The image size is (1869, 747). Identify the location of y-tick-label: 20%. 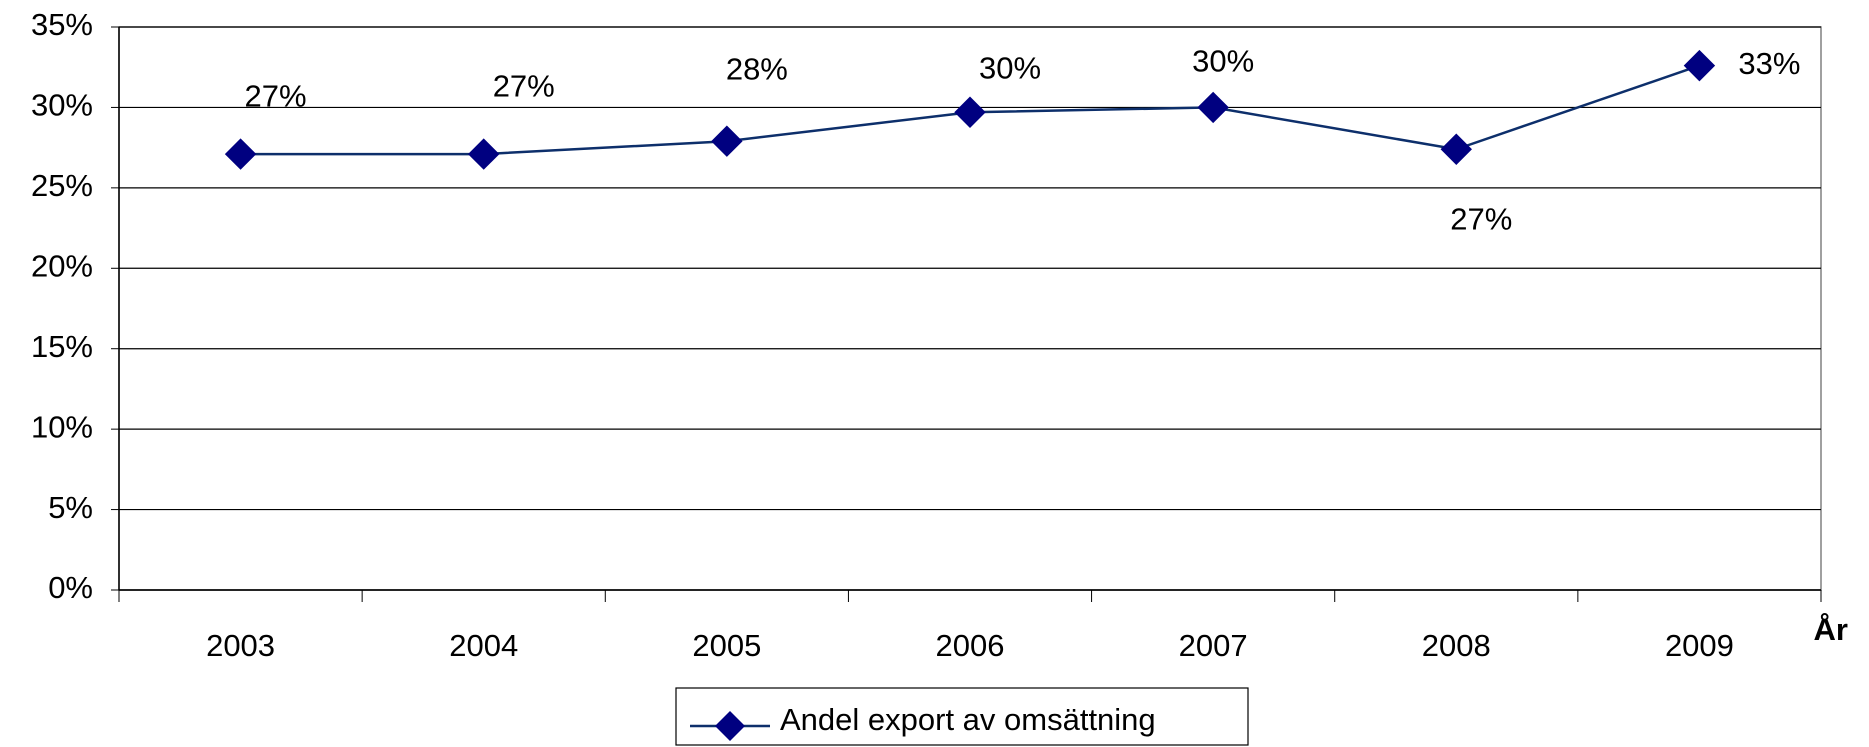
(62, 265).